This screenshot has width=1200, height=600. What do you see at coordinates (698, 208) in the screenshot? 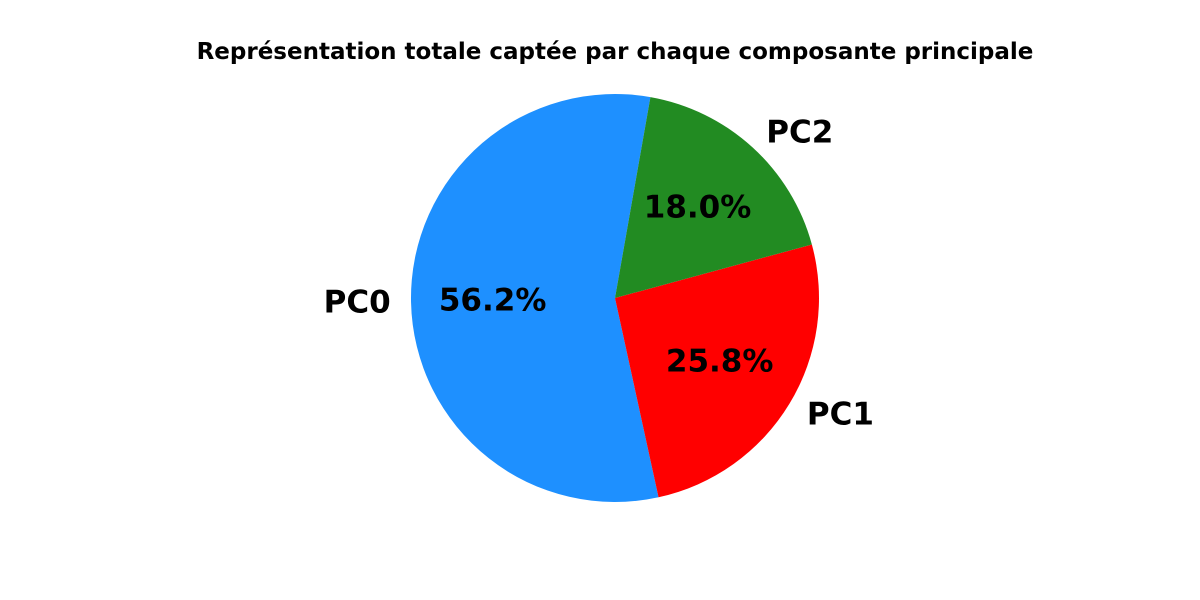
I see `percent-label-pc2: 18.0%` at bounding box center [698, 208].